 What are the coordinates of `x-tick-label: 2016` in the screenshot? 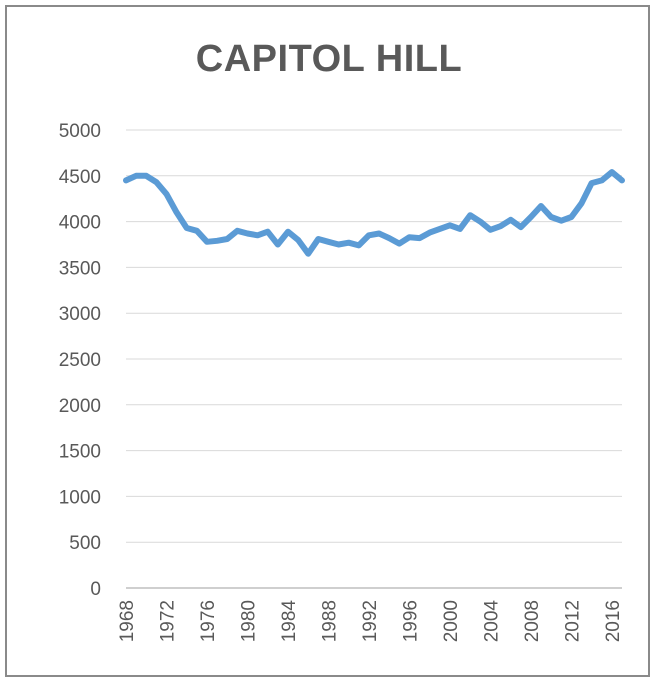 It's located at (613, 621).